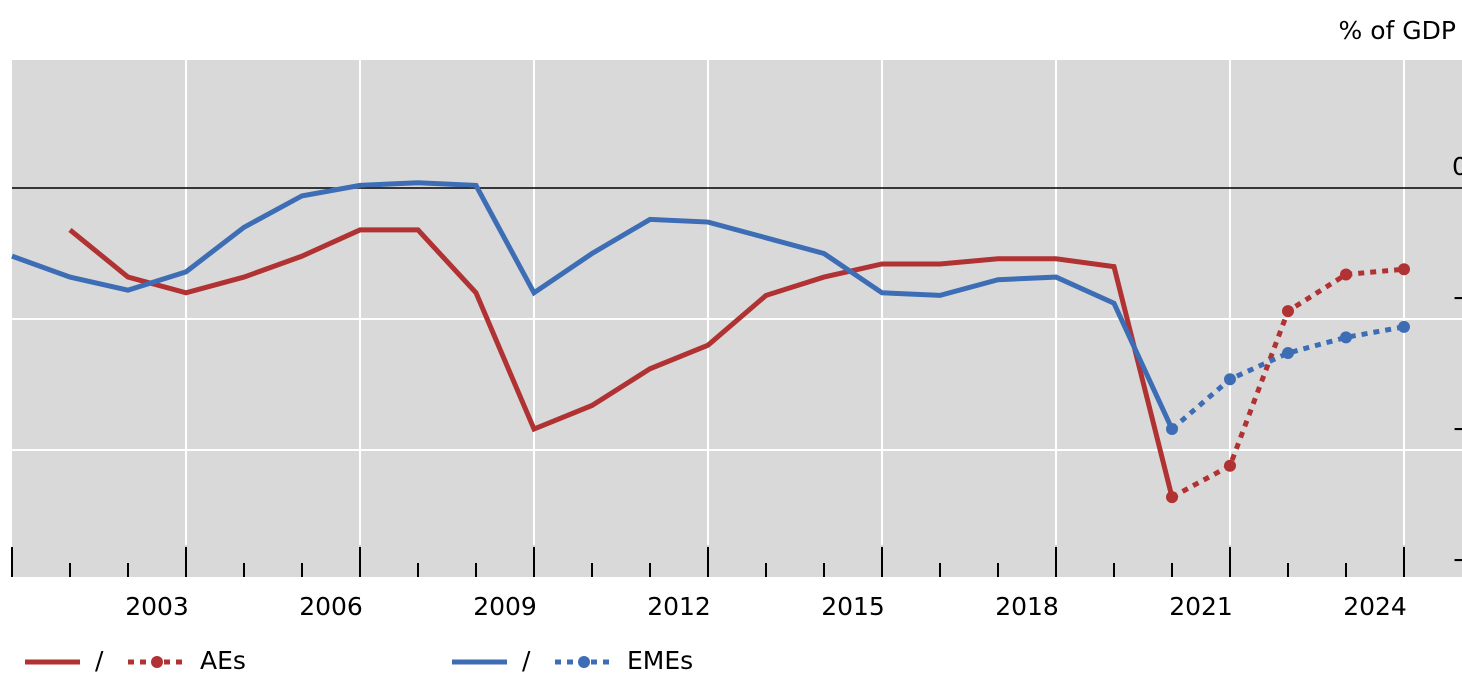 This screenshot has height=676, width=1462. What do you see at coordinates (1287, 377) in the screenshot?
I see `forecast-line` at bounding box center [1287, 377].